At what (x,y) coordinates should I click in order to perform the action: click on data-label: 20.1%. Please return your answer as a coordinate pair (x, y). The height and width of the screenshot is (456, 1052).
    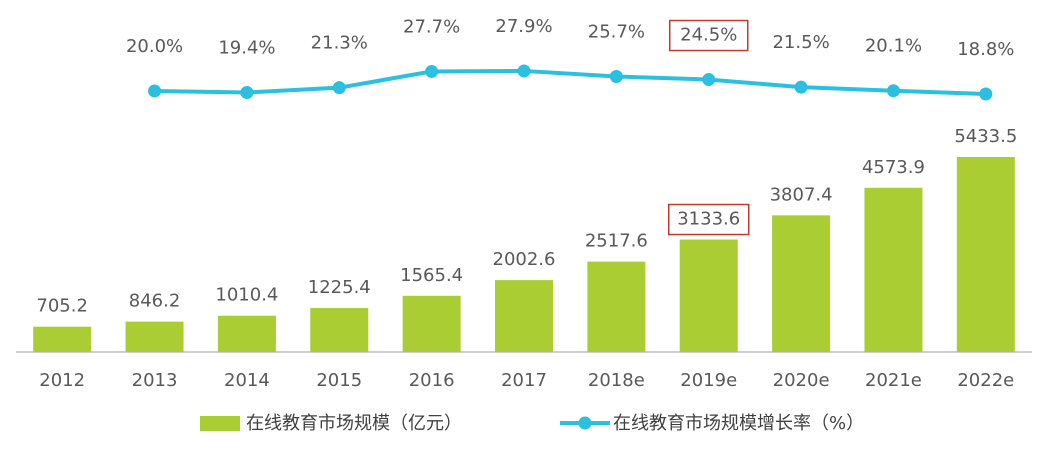
    Looking at the image, I should click on (893, 46).